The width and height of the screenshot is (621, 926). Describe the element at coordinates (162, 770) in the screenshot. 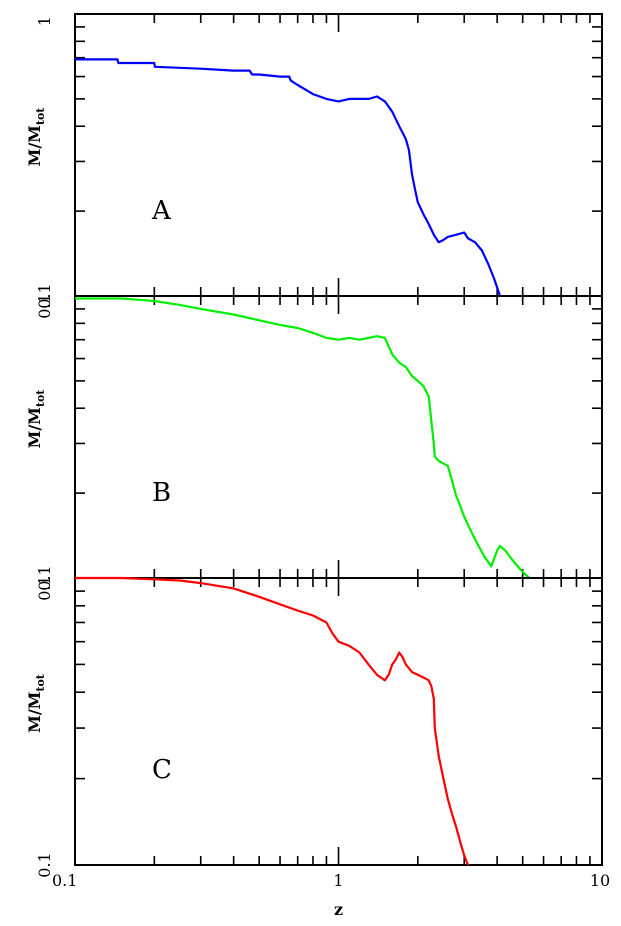

I see `panel-label-C: C` at that location.